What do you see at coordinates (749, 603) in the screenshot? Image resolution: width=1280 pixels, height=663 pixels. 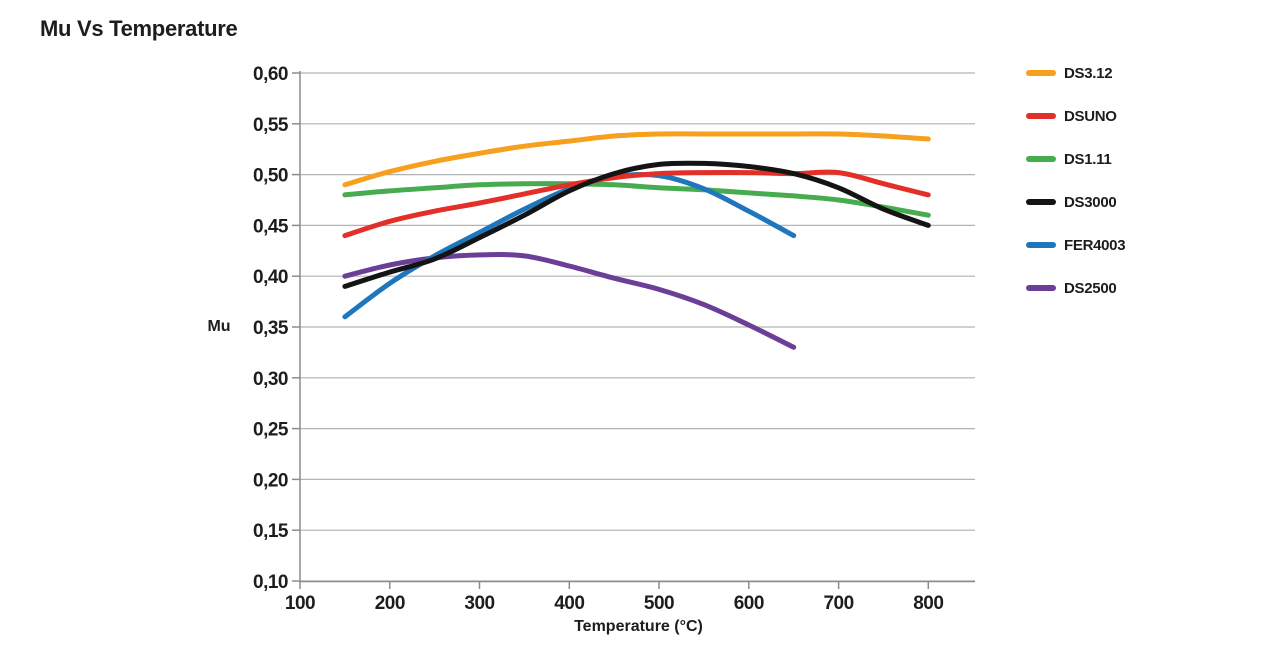 I see `x-tick-label: 600` at bounding box center [749, 603].